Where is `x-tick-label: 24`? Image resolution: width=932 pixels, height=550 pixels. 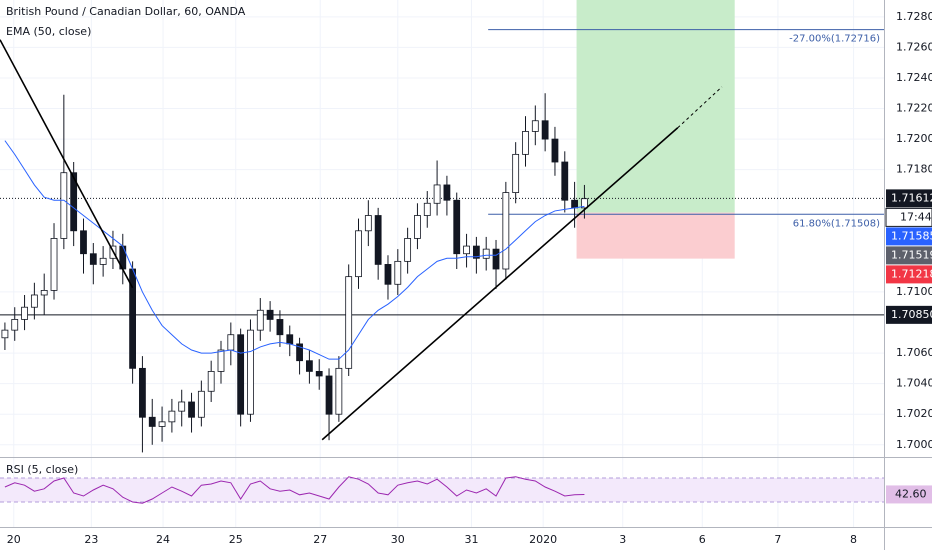 x-tick-label: 24 is located at coordinates (163, 539).